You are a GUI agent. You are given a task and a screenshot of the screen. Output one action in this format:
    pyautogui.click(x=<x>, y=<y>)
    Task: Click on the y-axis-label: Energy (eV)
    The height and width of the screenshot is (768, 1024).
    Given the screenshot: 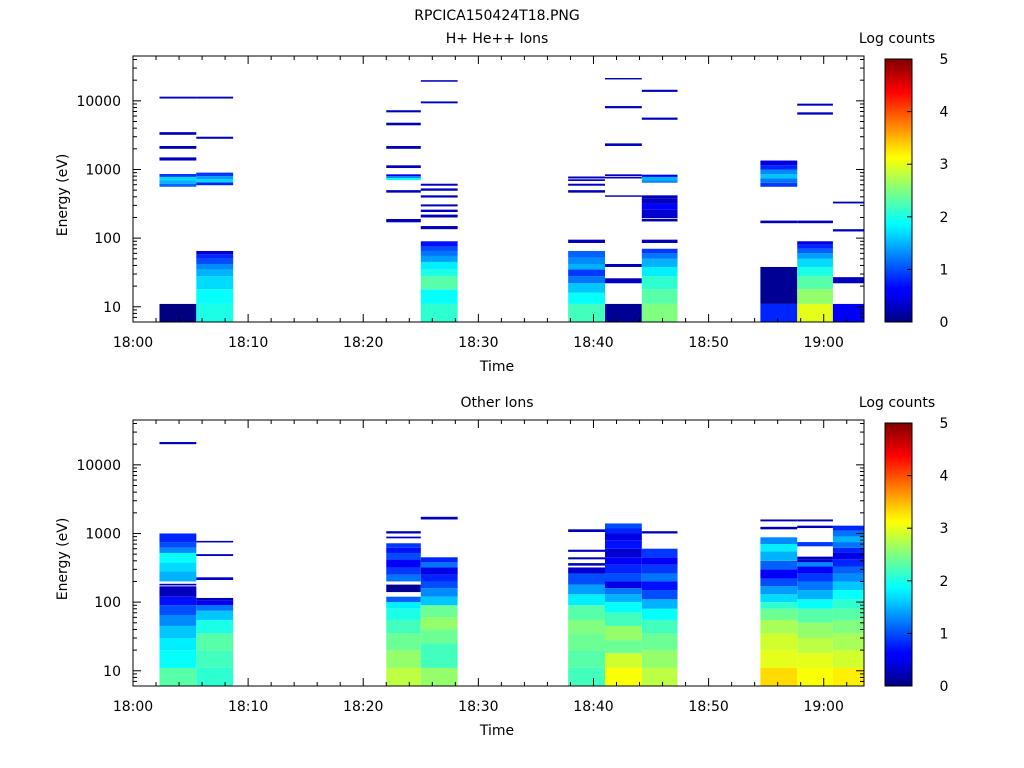 What is the action you would take?
    pyautogui.click(x=63, y=195)
    